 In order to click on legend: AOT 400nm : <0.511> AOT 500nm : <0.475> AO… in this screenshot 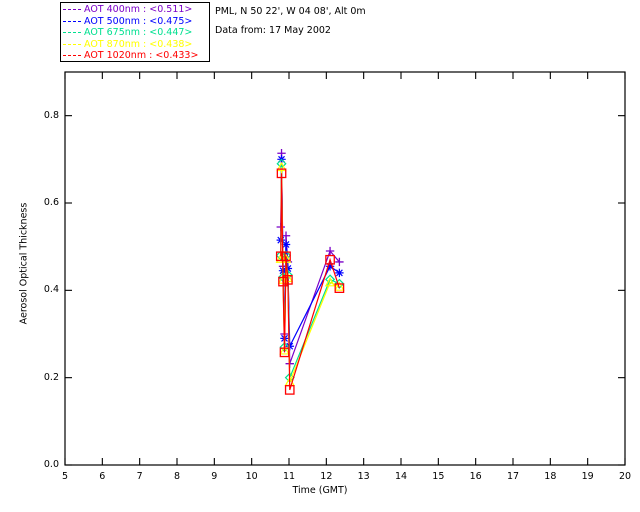, I will do `click(135, 32)`.